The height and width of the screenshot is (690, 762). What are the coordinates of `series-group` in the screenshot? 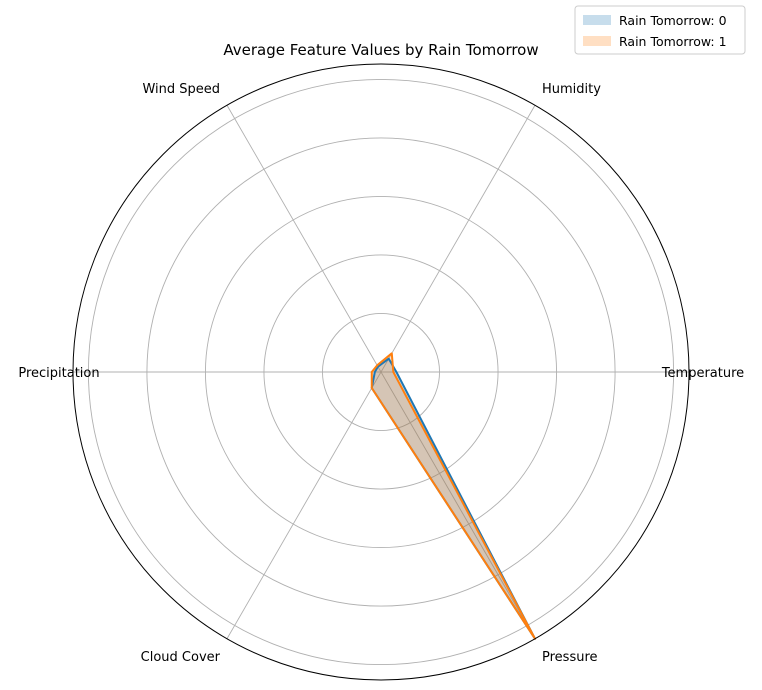 It's located at (453, 496).